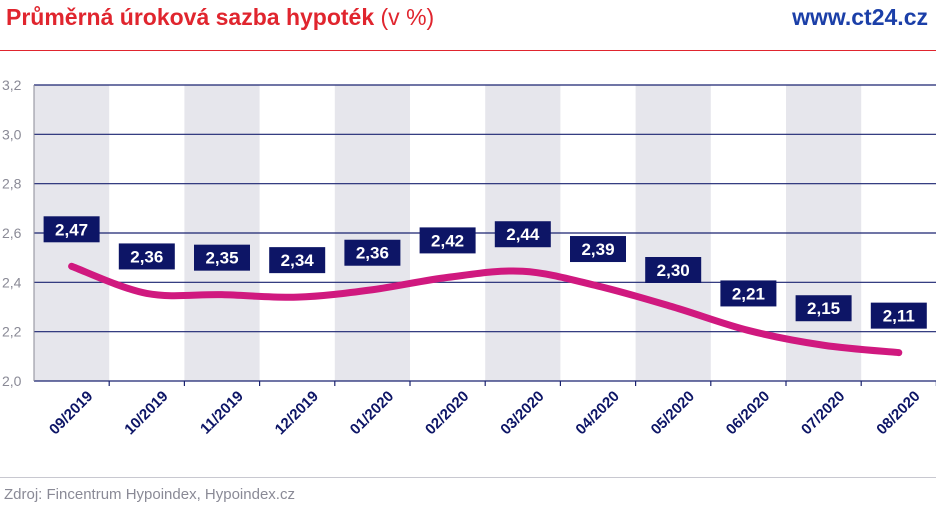  What do you see at coordinates (222, 413) in the screenshot?
I see `x-tick-label: 11/2019` at bounding box center [222, 413].